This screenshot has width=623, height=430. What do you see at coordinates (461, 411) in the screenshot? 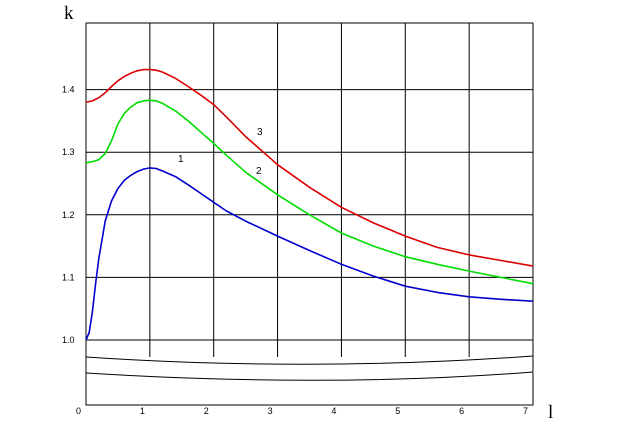
I see `x-tick-label: 6` at bounding box center [461, 411].